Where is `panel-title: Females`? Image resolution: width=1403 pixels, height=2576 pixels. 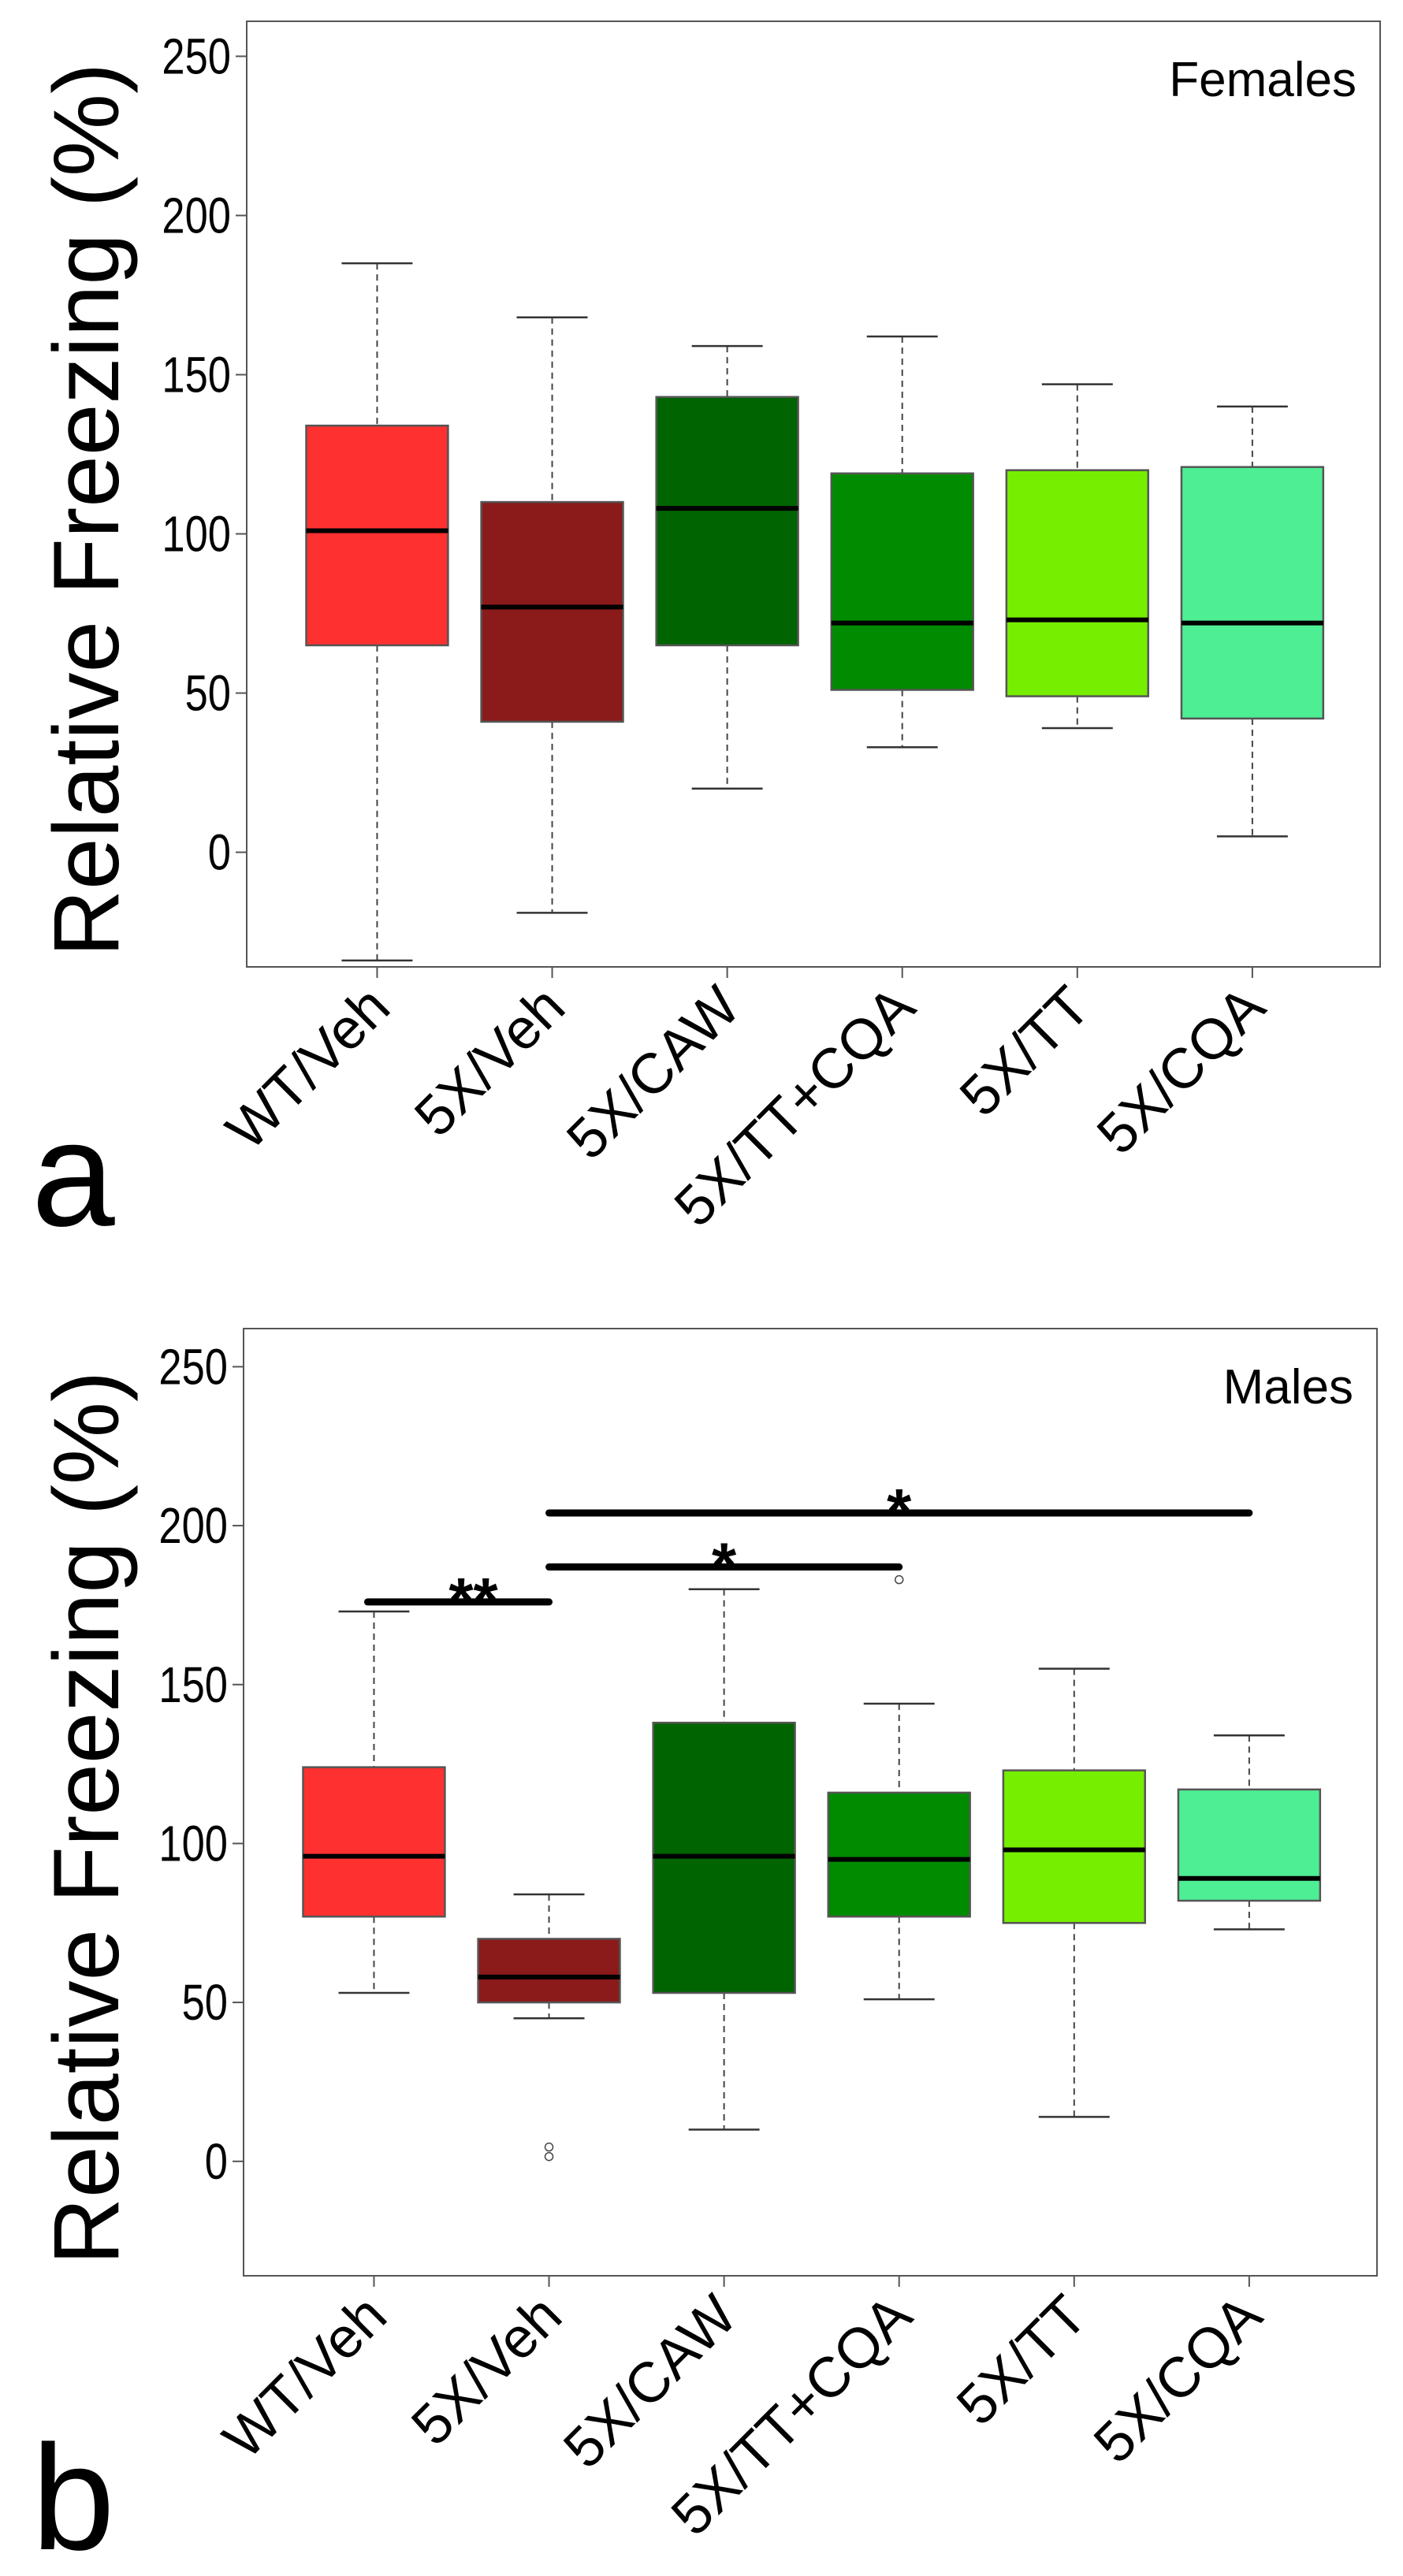
panel-title: Females is located at coordinates (1262, 80).